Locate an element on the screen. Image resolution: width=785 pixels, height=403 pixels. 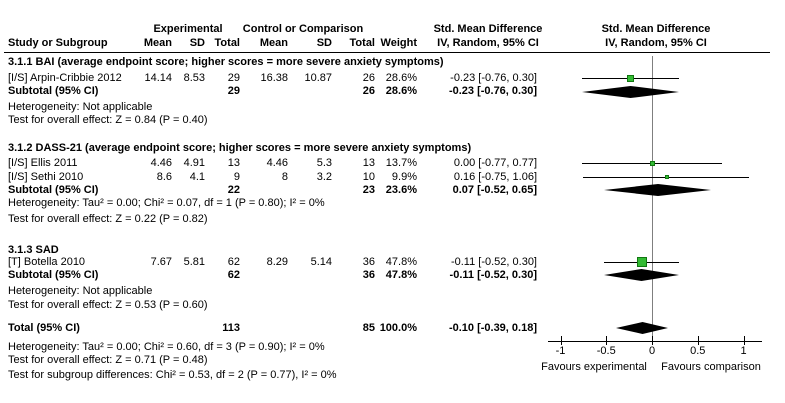
header-smd-plot: Std. Mean Difference is located at coordinates (656, 29).